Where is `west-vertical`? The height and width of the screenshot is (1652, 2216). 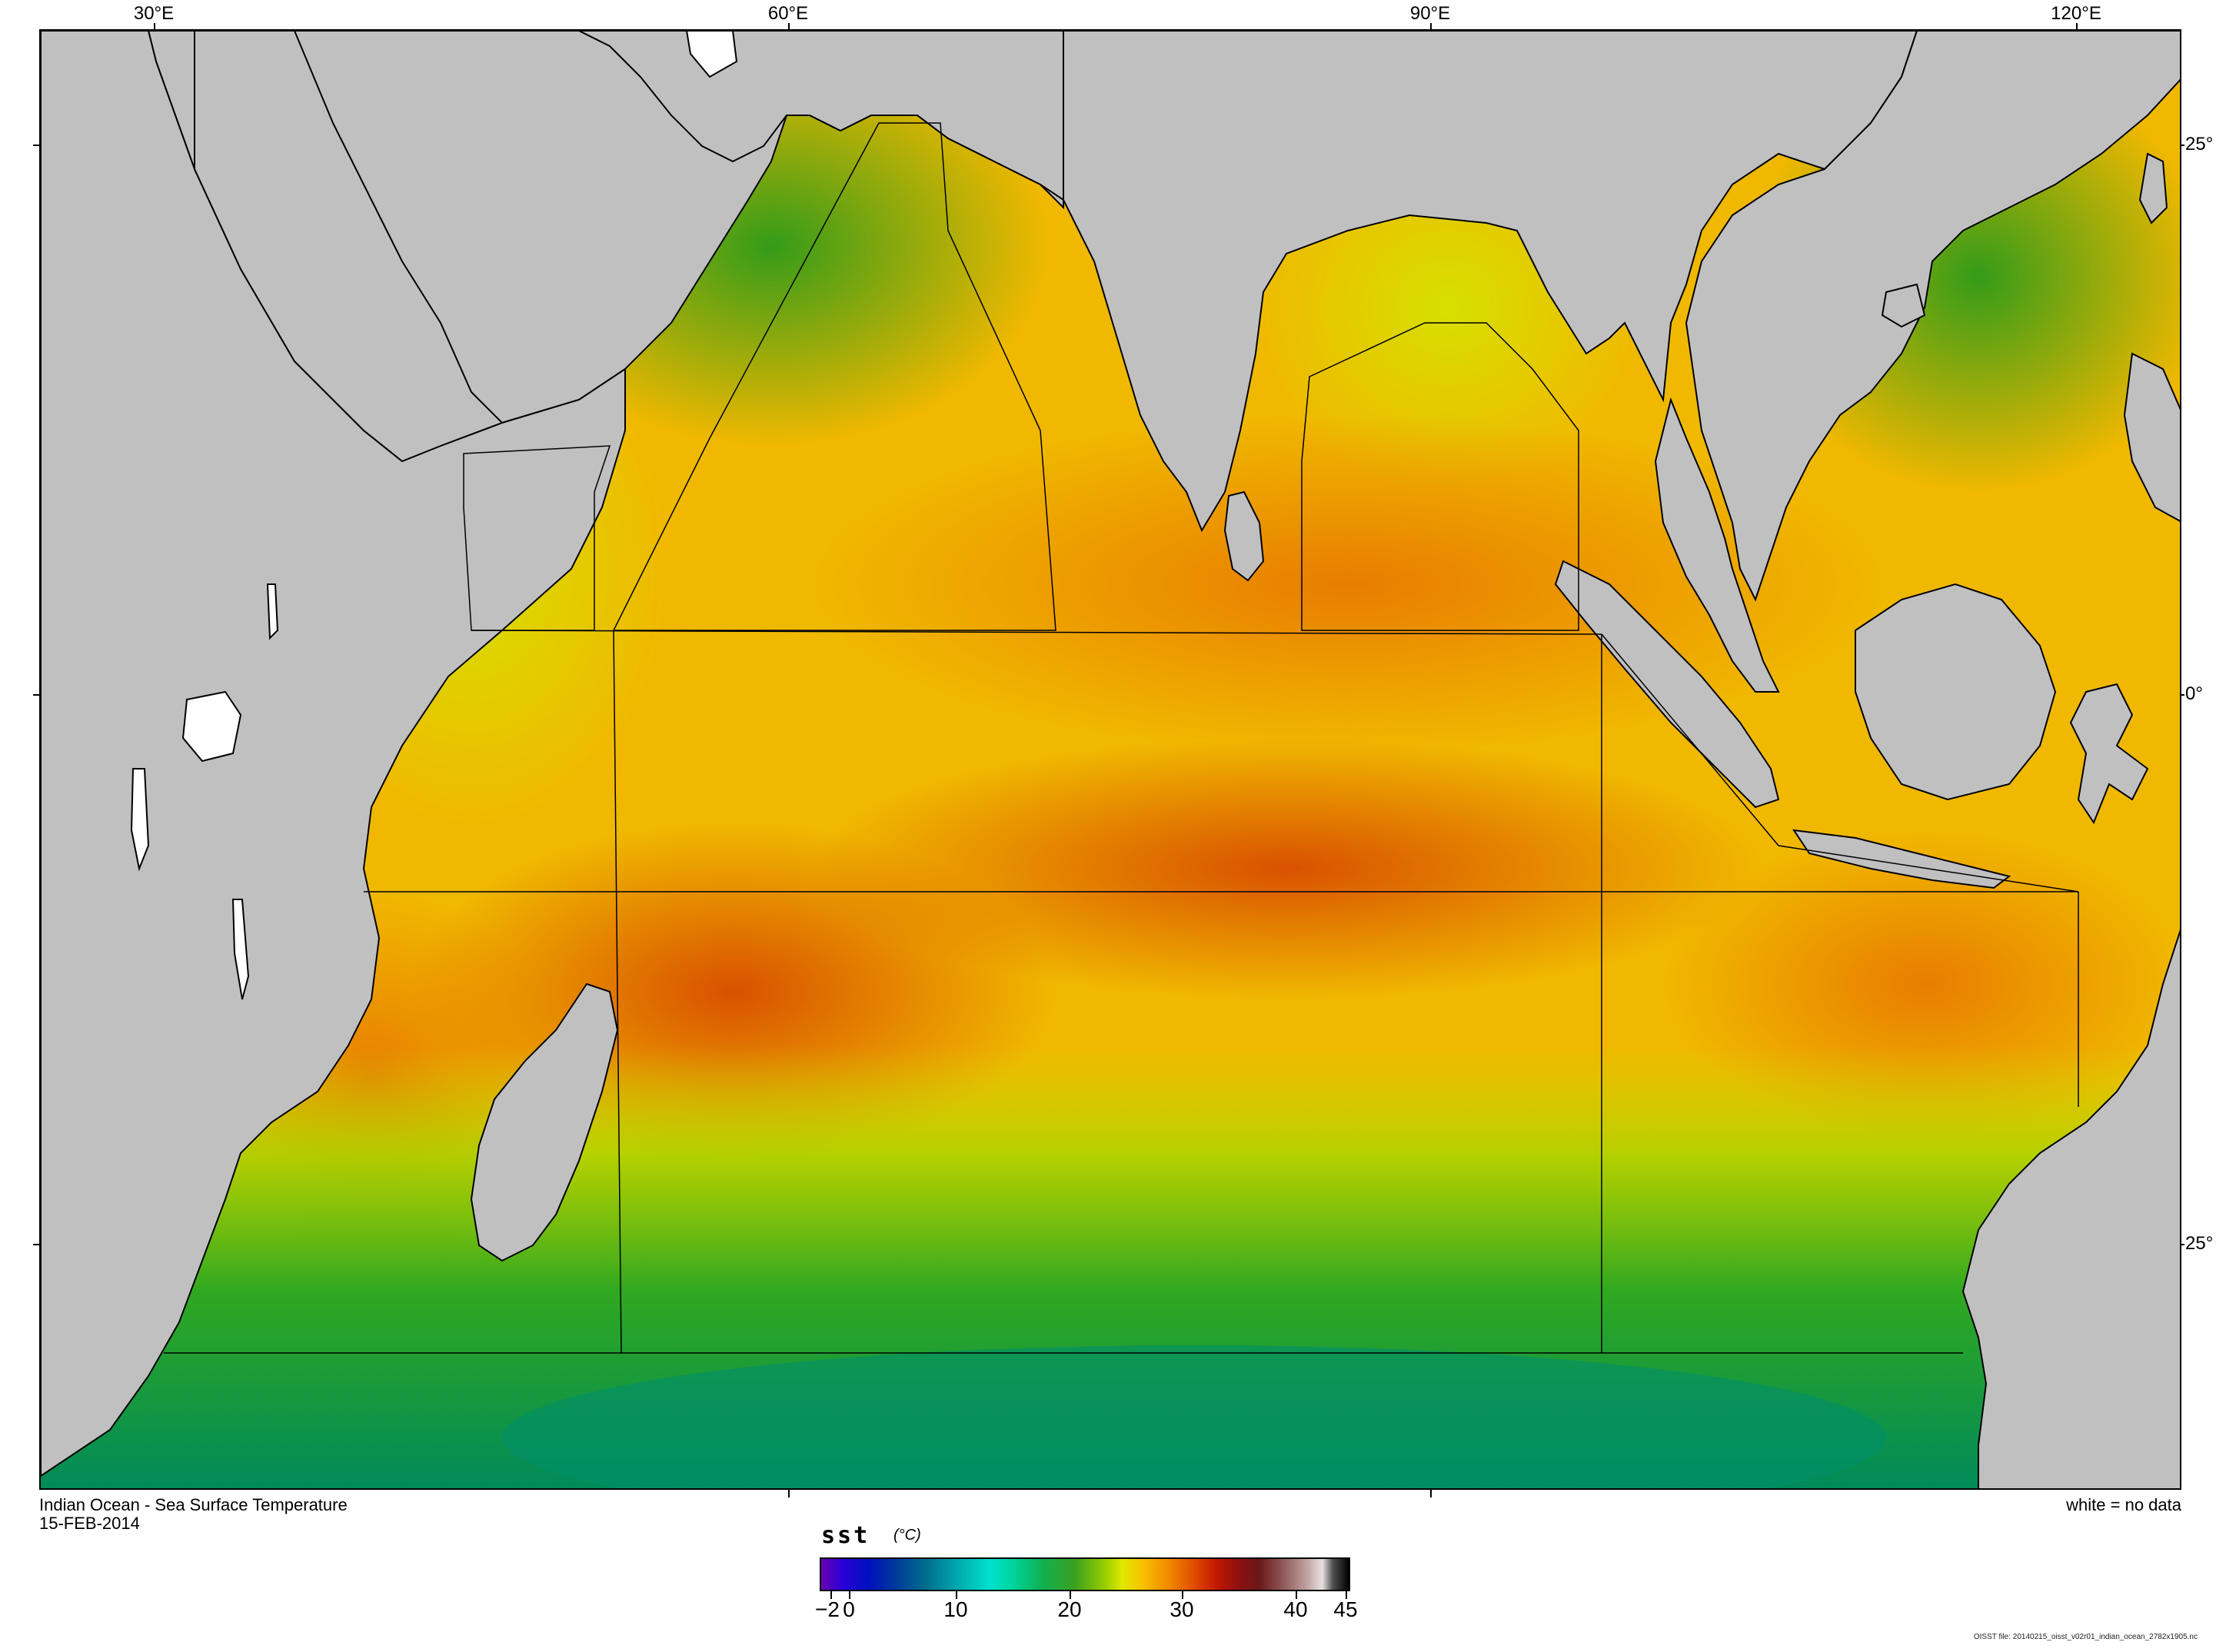 west-vertical is located at coordinates (618, 992).